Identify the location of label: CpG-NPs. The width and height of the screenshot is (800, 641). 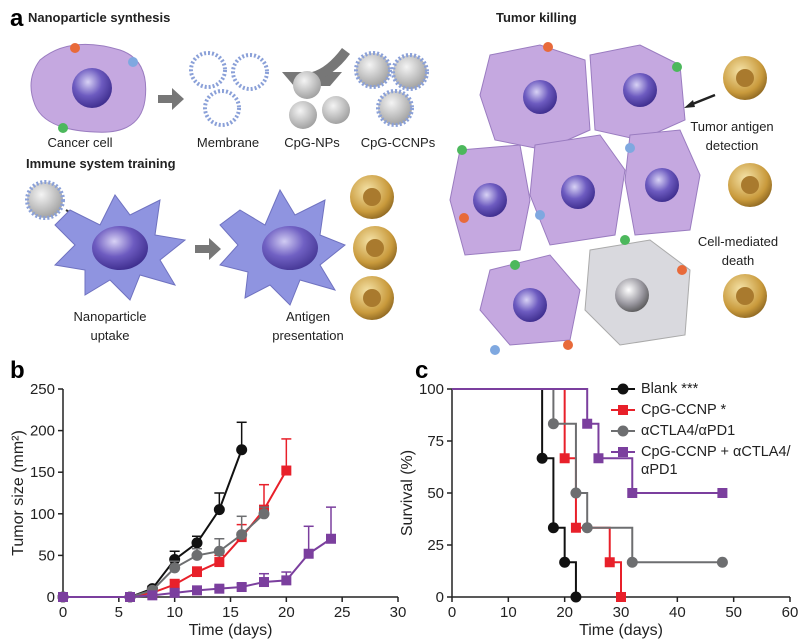
(312, 142).